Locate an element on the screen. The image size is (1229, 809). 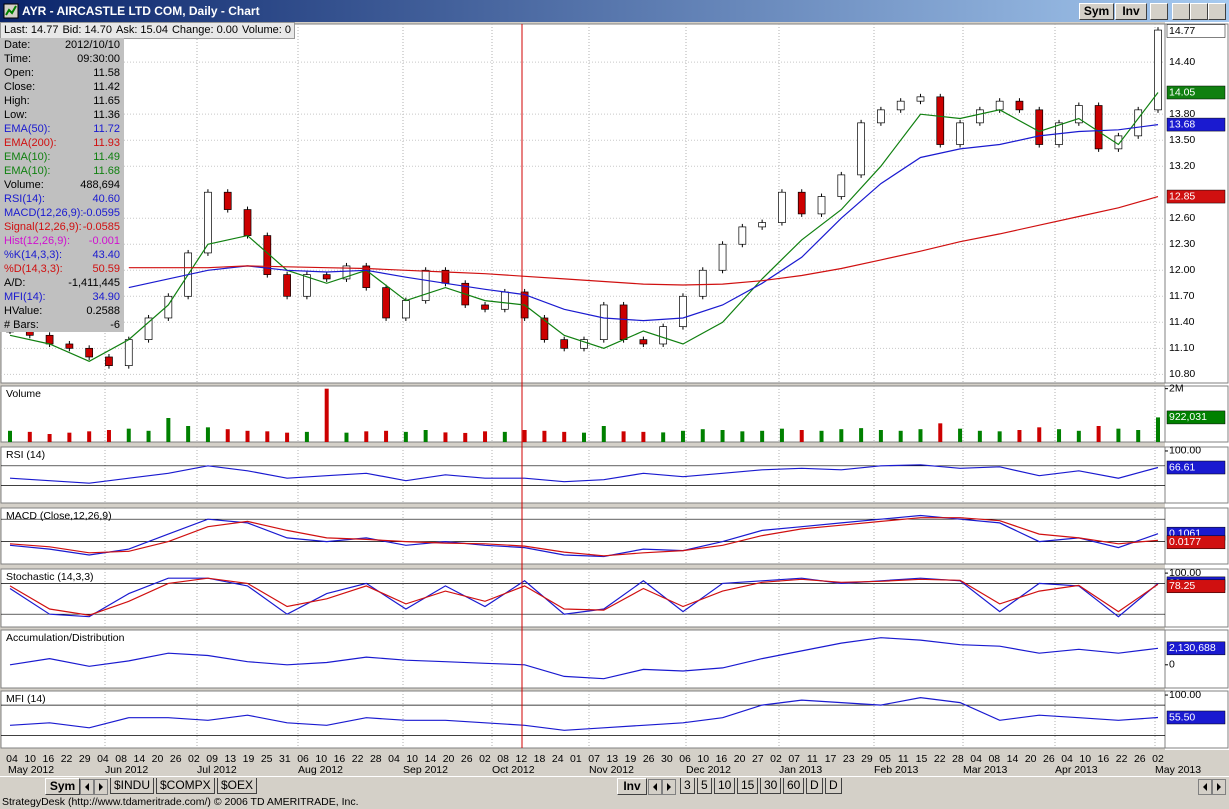
x-tick-label: 08 is located at coordinates (121, 759).